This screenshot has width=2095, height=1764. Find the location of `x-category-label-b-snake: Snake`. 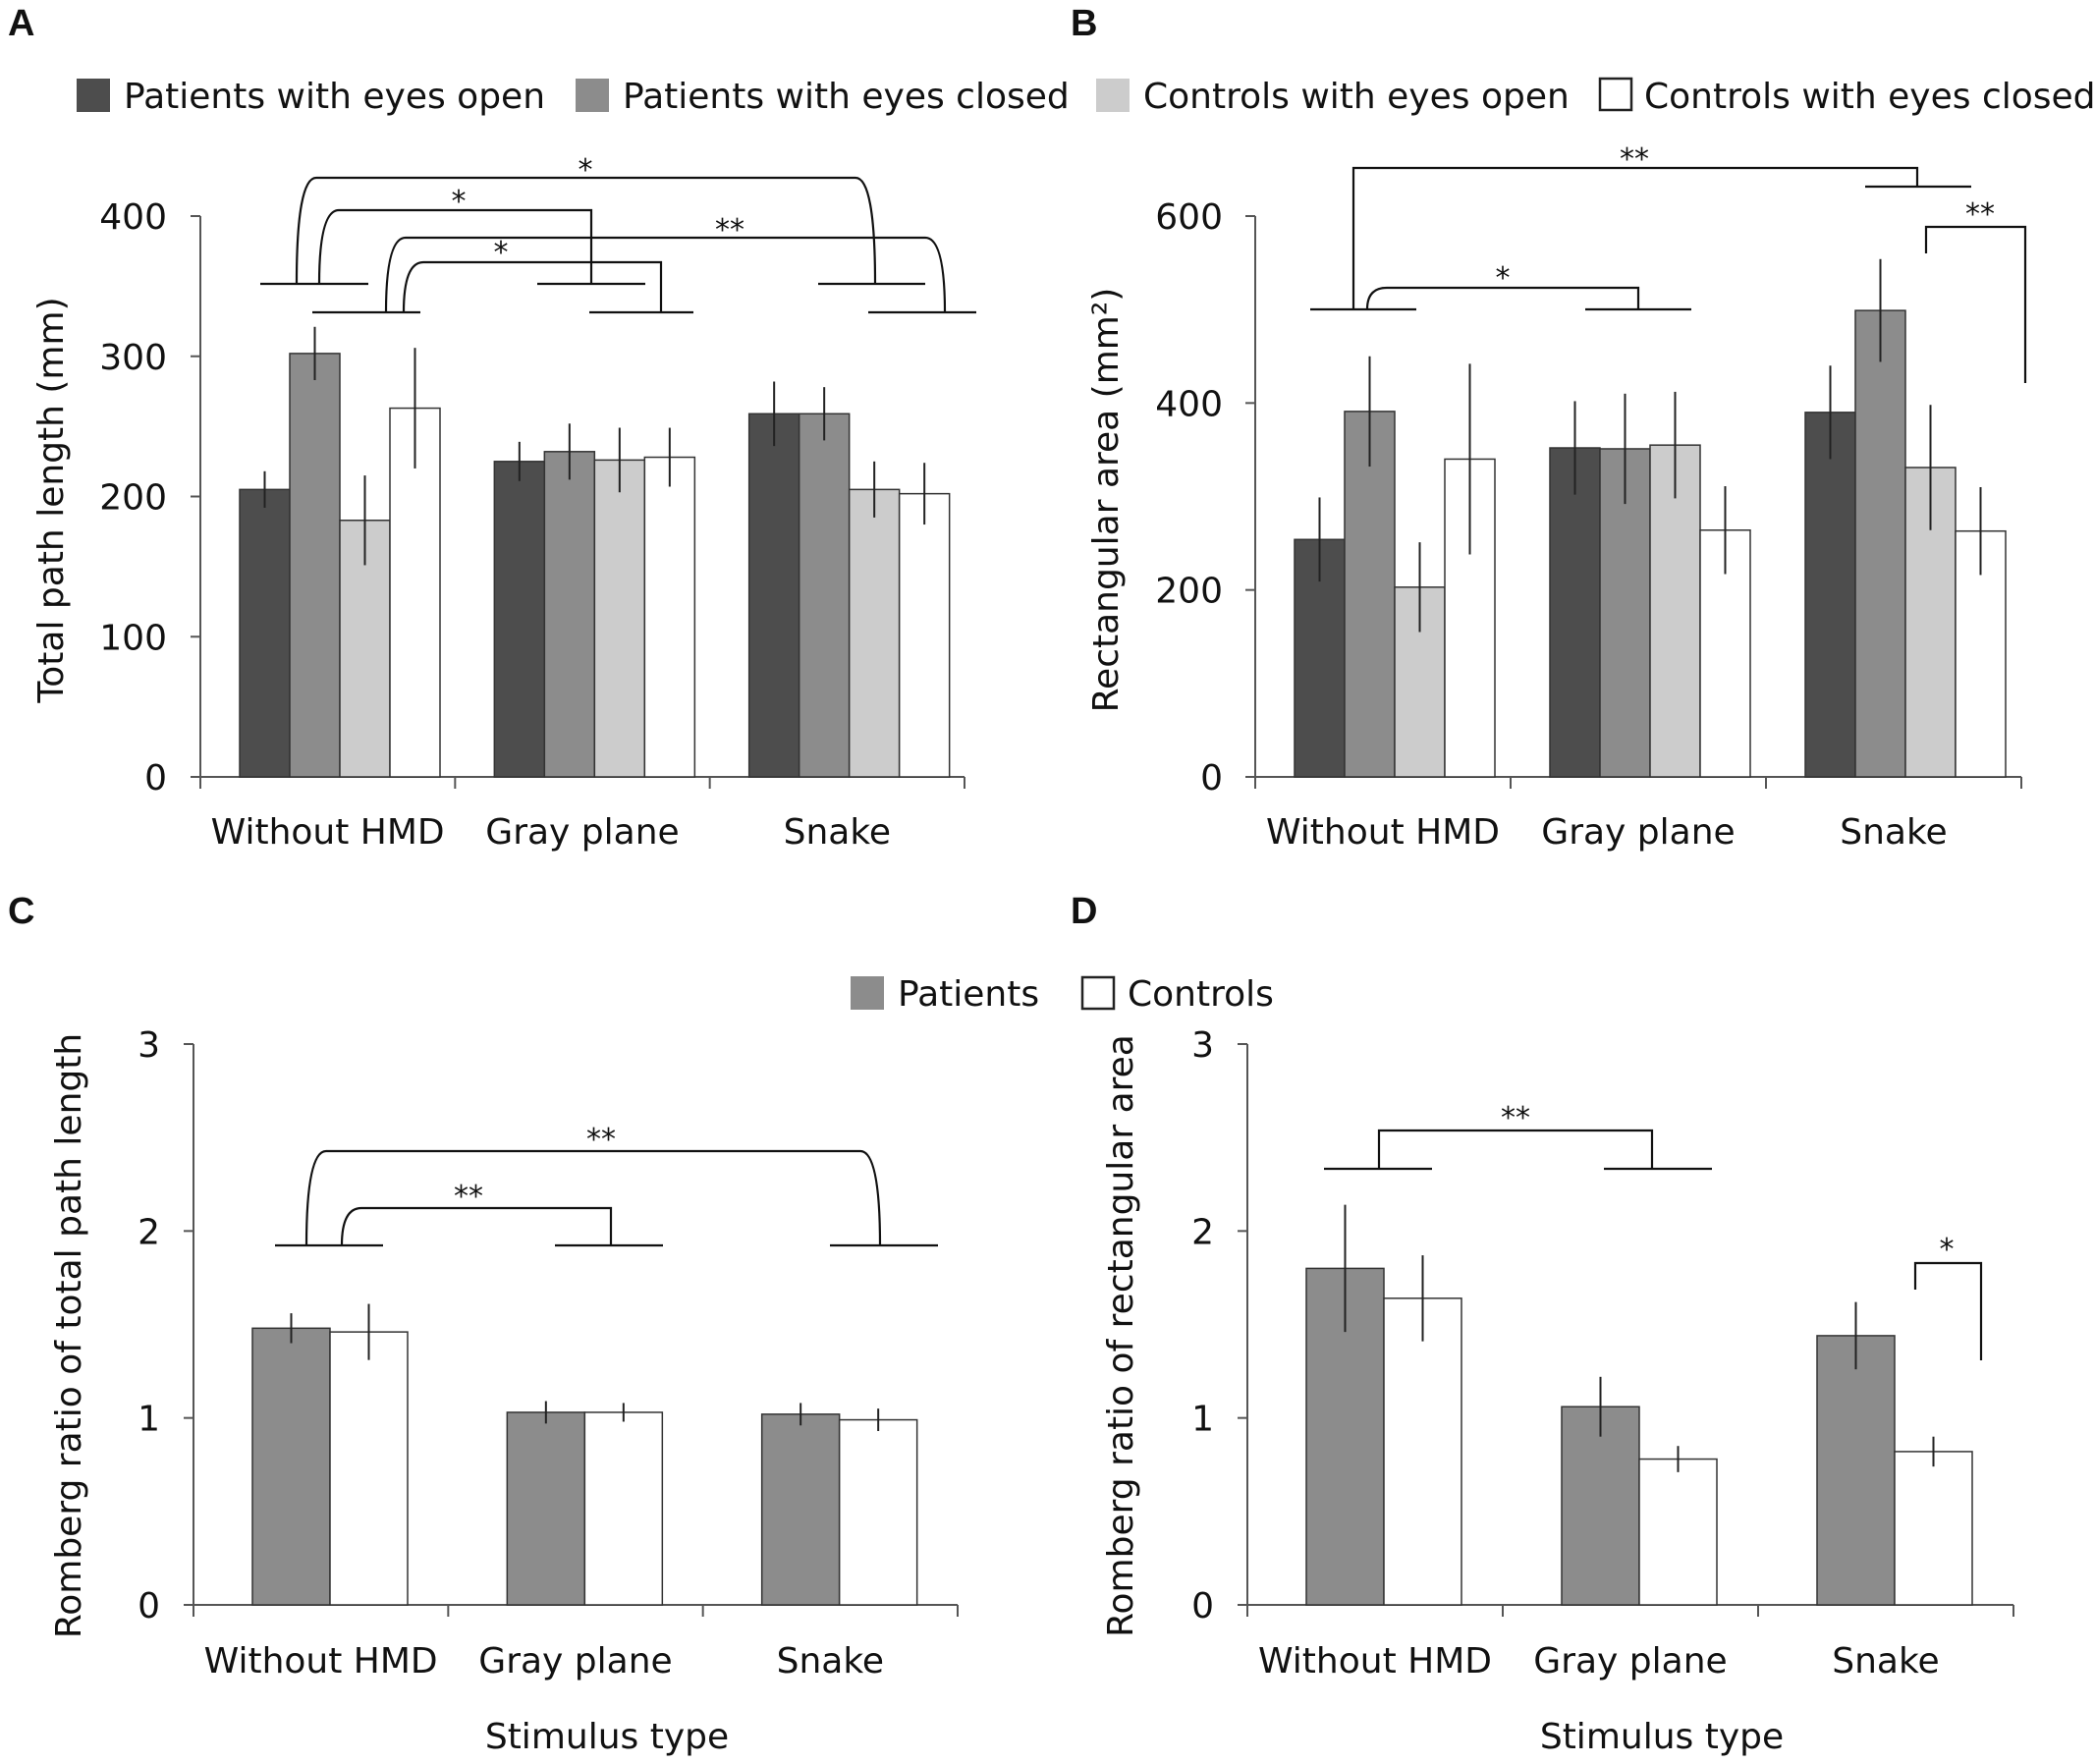

x-category-label-b-snake: Snake is located at coordinates (1893, 833).